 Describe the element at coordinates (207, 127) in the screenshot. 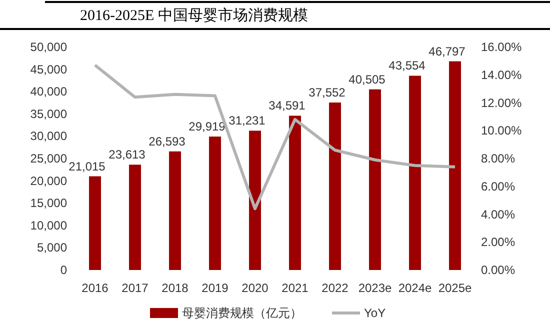

I see `data-label: 29,919` at that location.